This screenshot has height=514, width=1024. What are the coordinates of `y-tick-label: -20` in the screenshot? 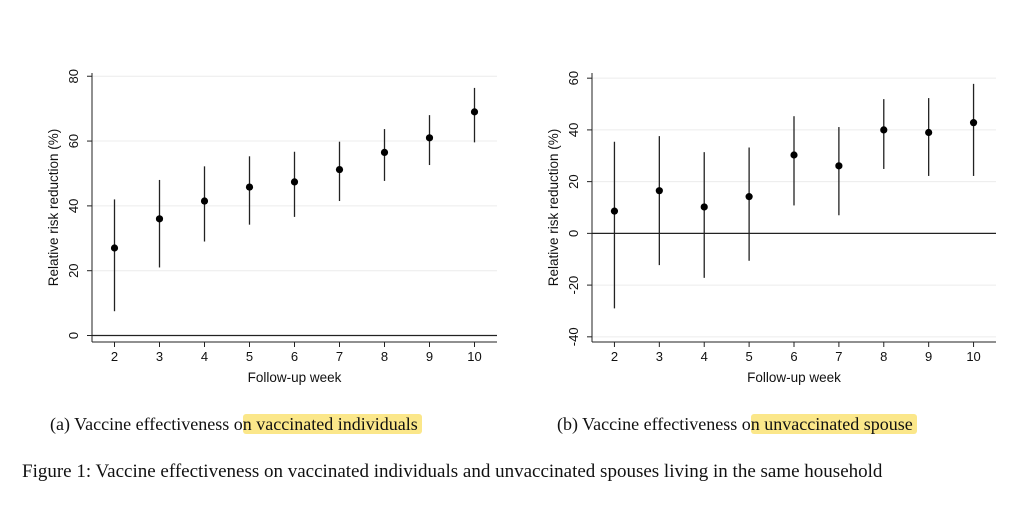 It's located at (573, 285).